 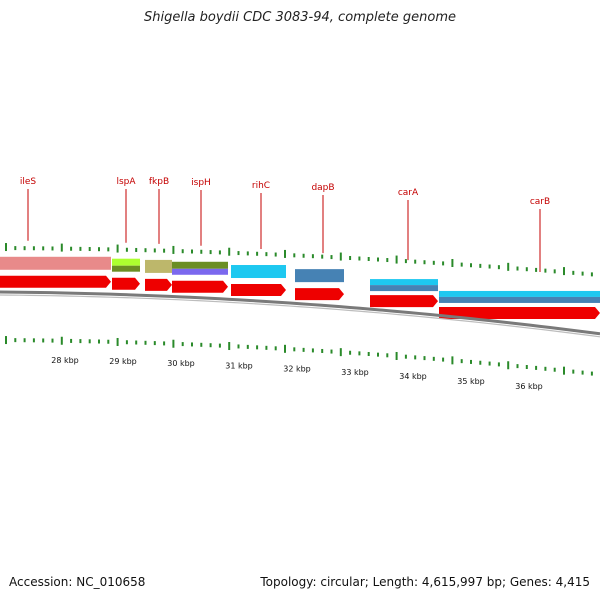 I want to click on kbp-label: 30 kbp, so click(x=181, y=363).